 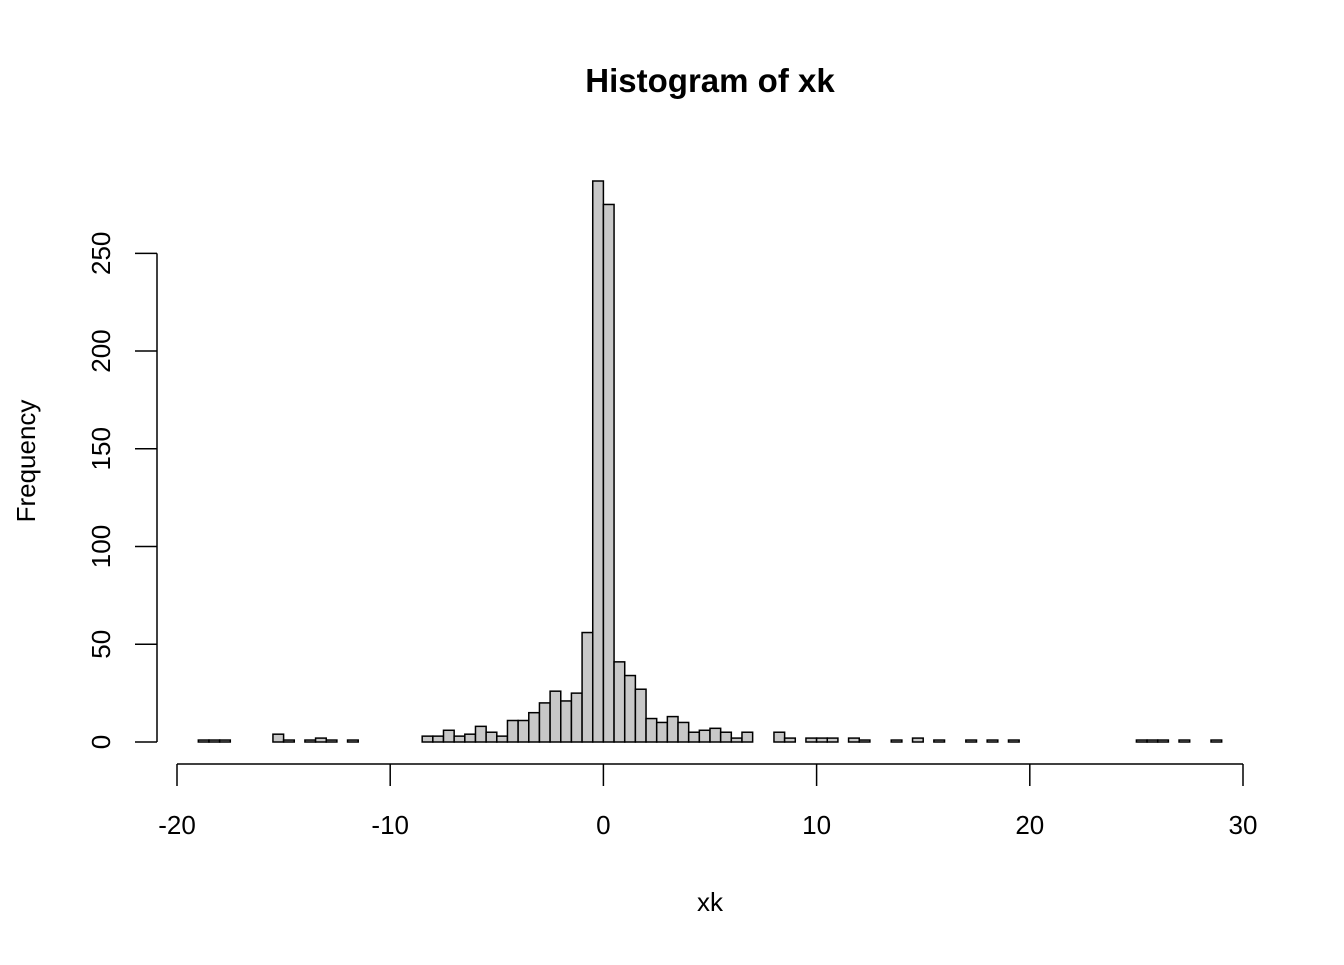 I want to click on x-tick-label: 20, so click(x=1029, y=825).